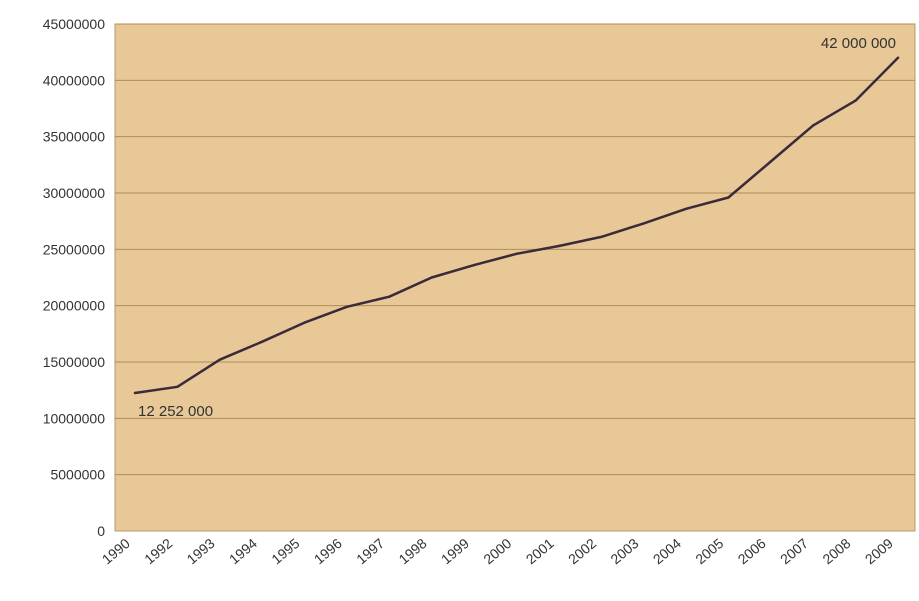 The width and height of the screenshot is (919, 601). What do you see at coordinates (794, 551) in the screenshot?
I see `x-tick-label: 2007` at bounding box center [794, 551].